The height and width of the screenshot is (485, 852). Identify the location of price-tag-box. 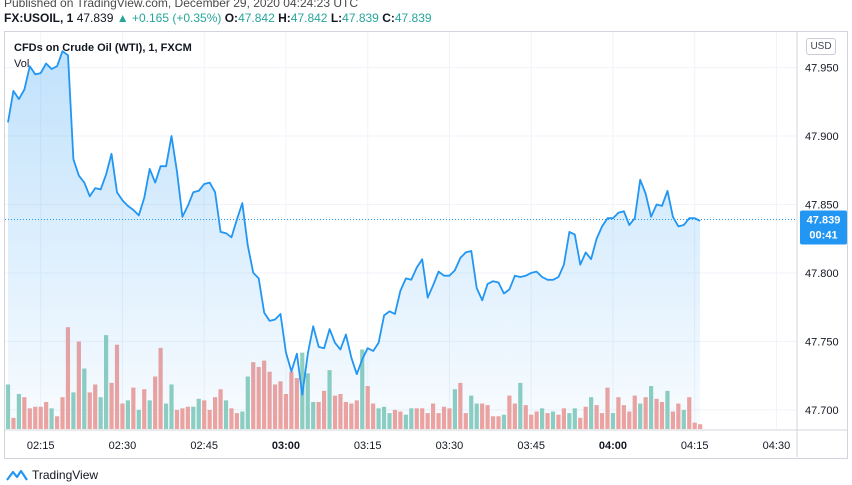
(823, 227).